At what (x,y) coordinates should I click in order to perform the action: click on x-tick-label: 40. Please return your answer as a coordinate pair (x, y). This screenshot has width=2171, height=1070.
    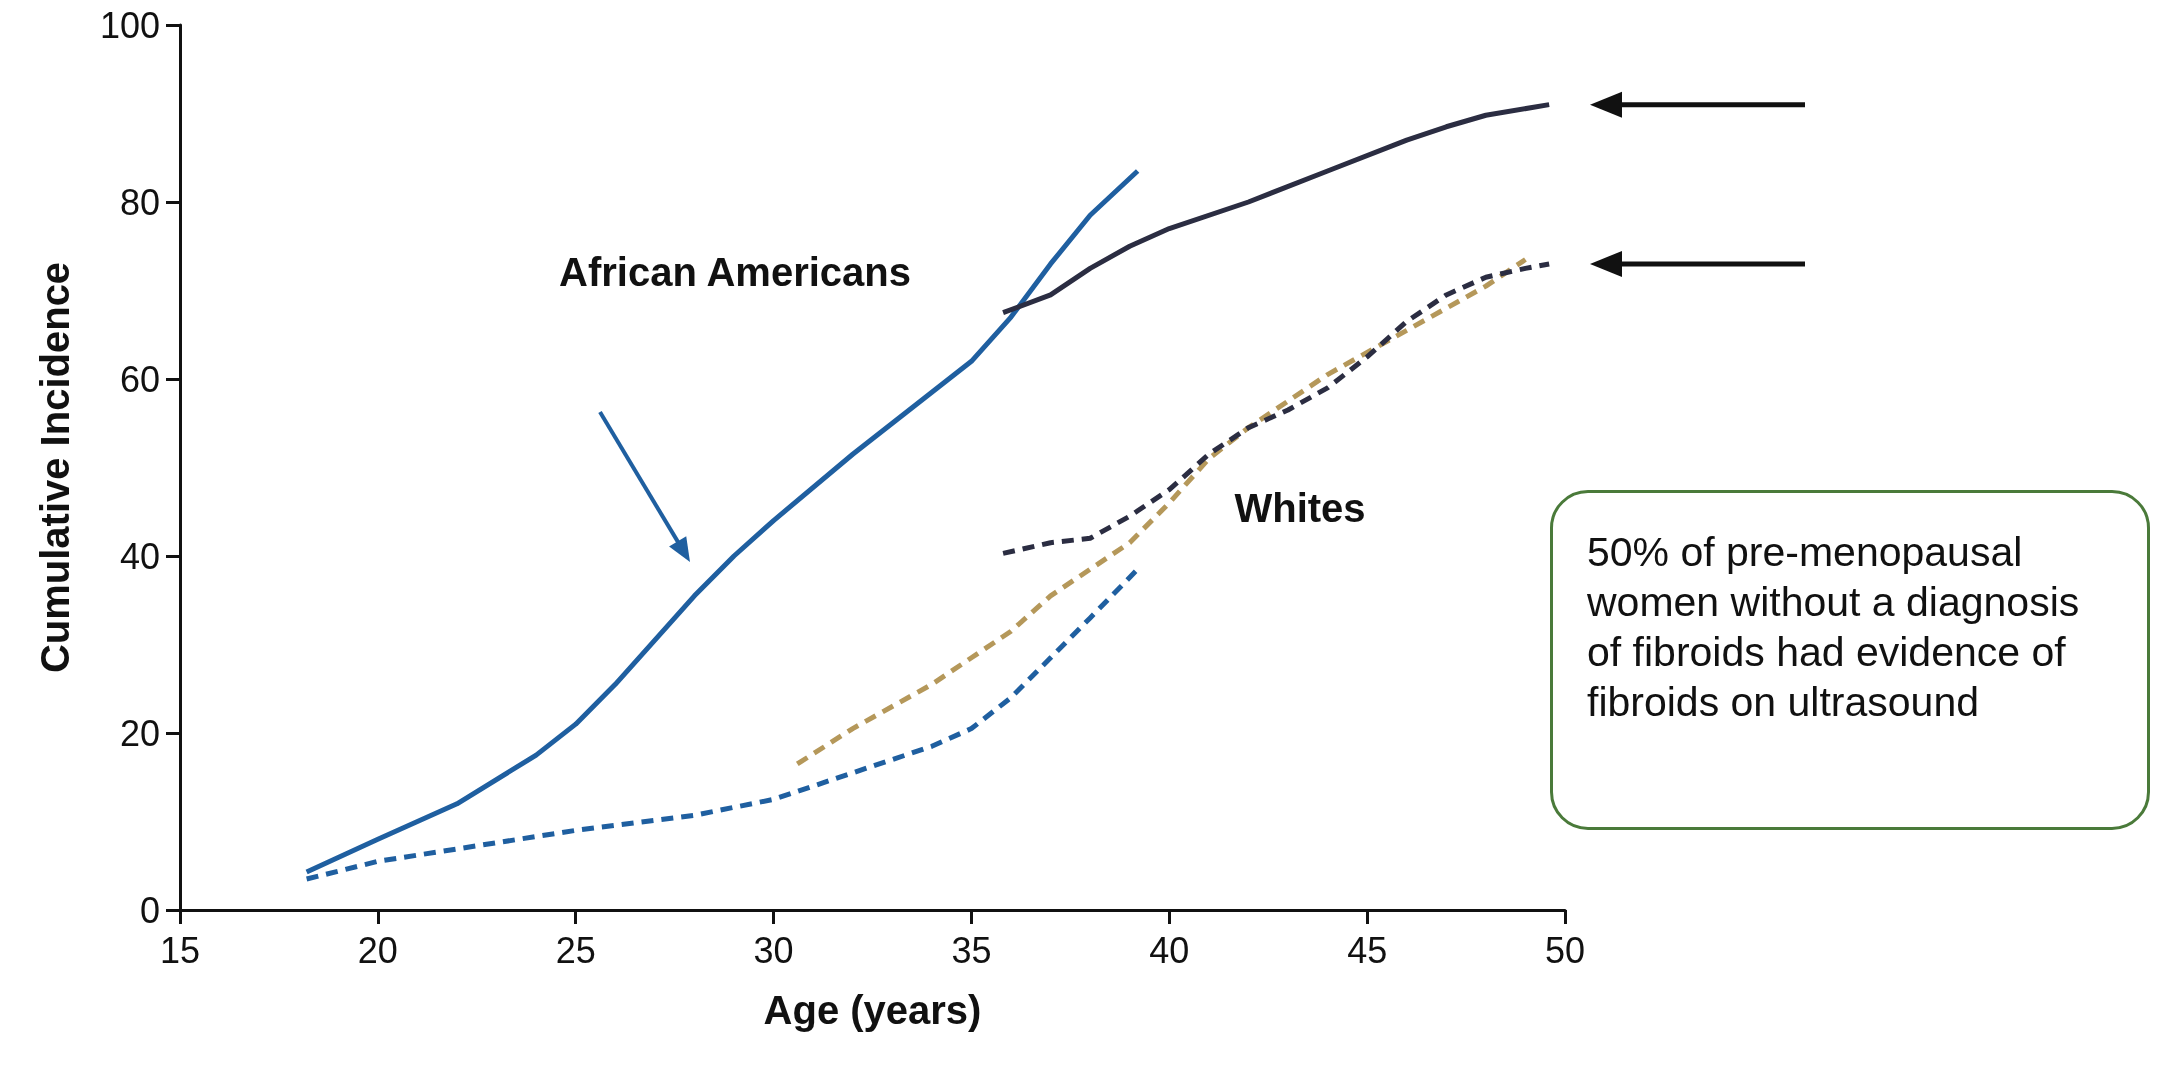
    Looking at the image, I should click on (1169, 950).